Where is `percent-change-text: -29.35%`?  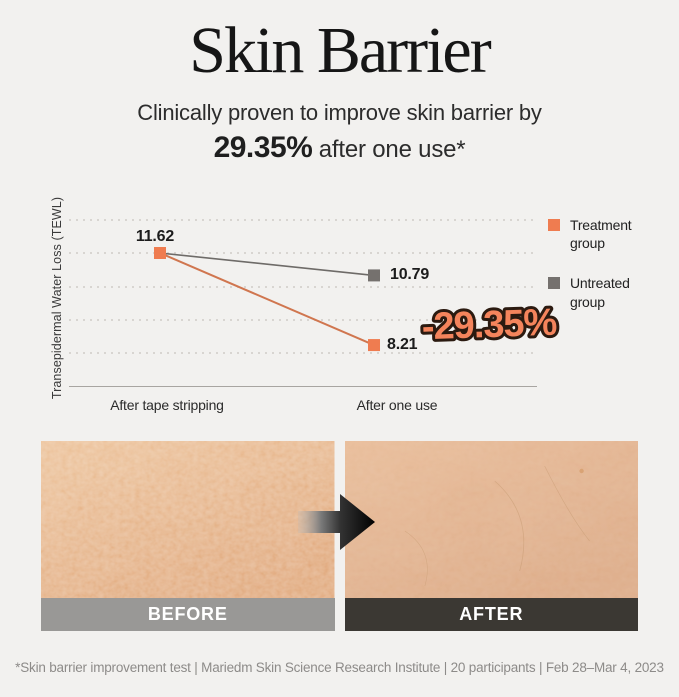
percent-change-text: -29.35% is located at coordinates (489, 325).